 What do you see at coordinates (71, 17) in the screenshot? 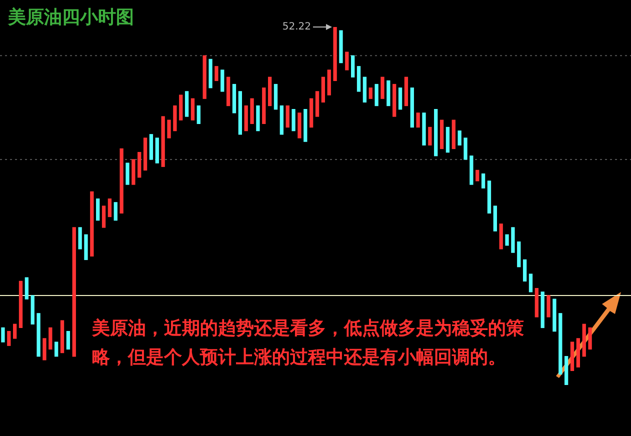
I see `chart-title: 美原油四小时图` at bounding box center [71, 17].